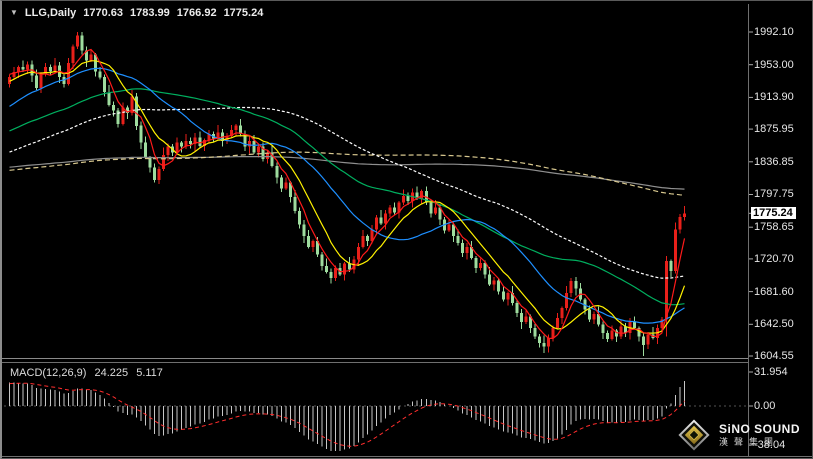  Describe the element at coordinates (774, 227) in the screenshot. I see `price-axis-label: 1758.65` at that location.